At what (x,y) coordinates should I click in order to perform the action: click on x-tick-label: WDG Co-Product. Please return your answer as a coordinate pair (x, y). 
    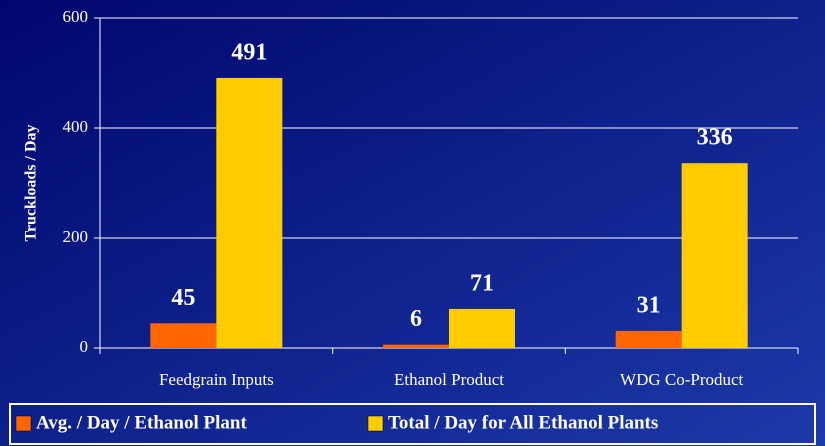
    Looking at the image, I should click on (682, 379).